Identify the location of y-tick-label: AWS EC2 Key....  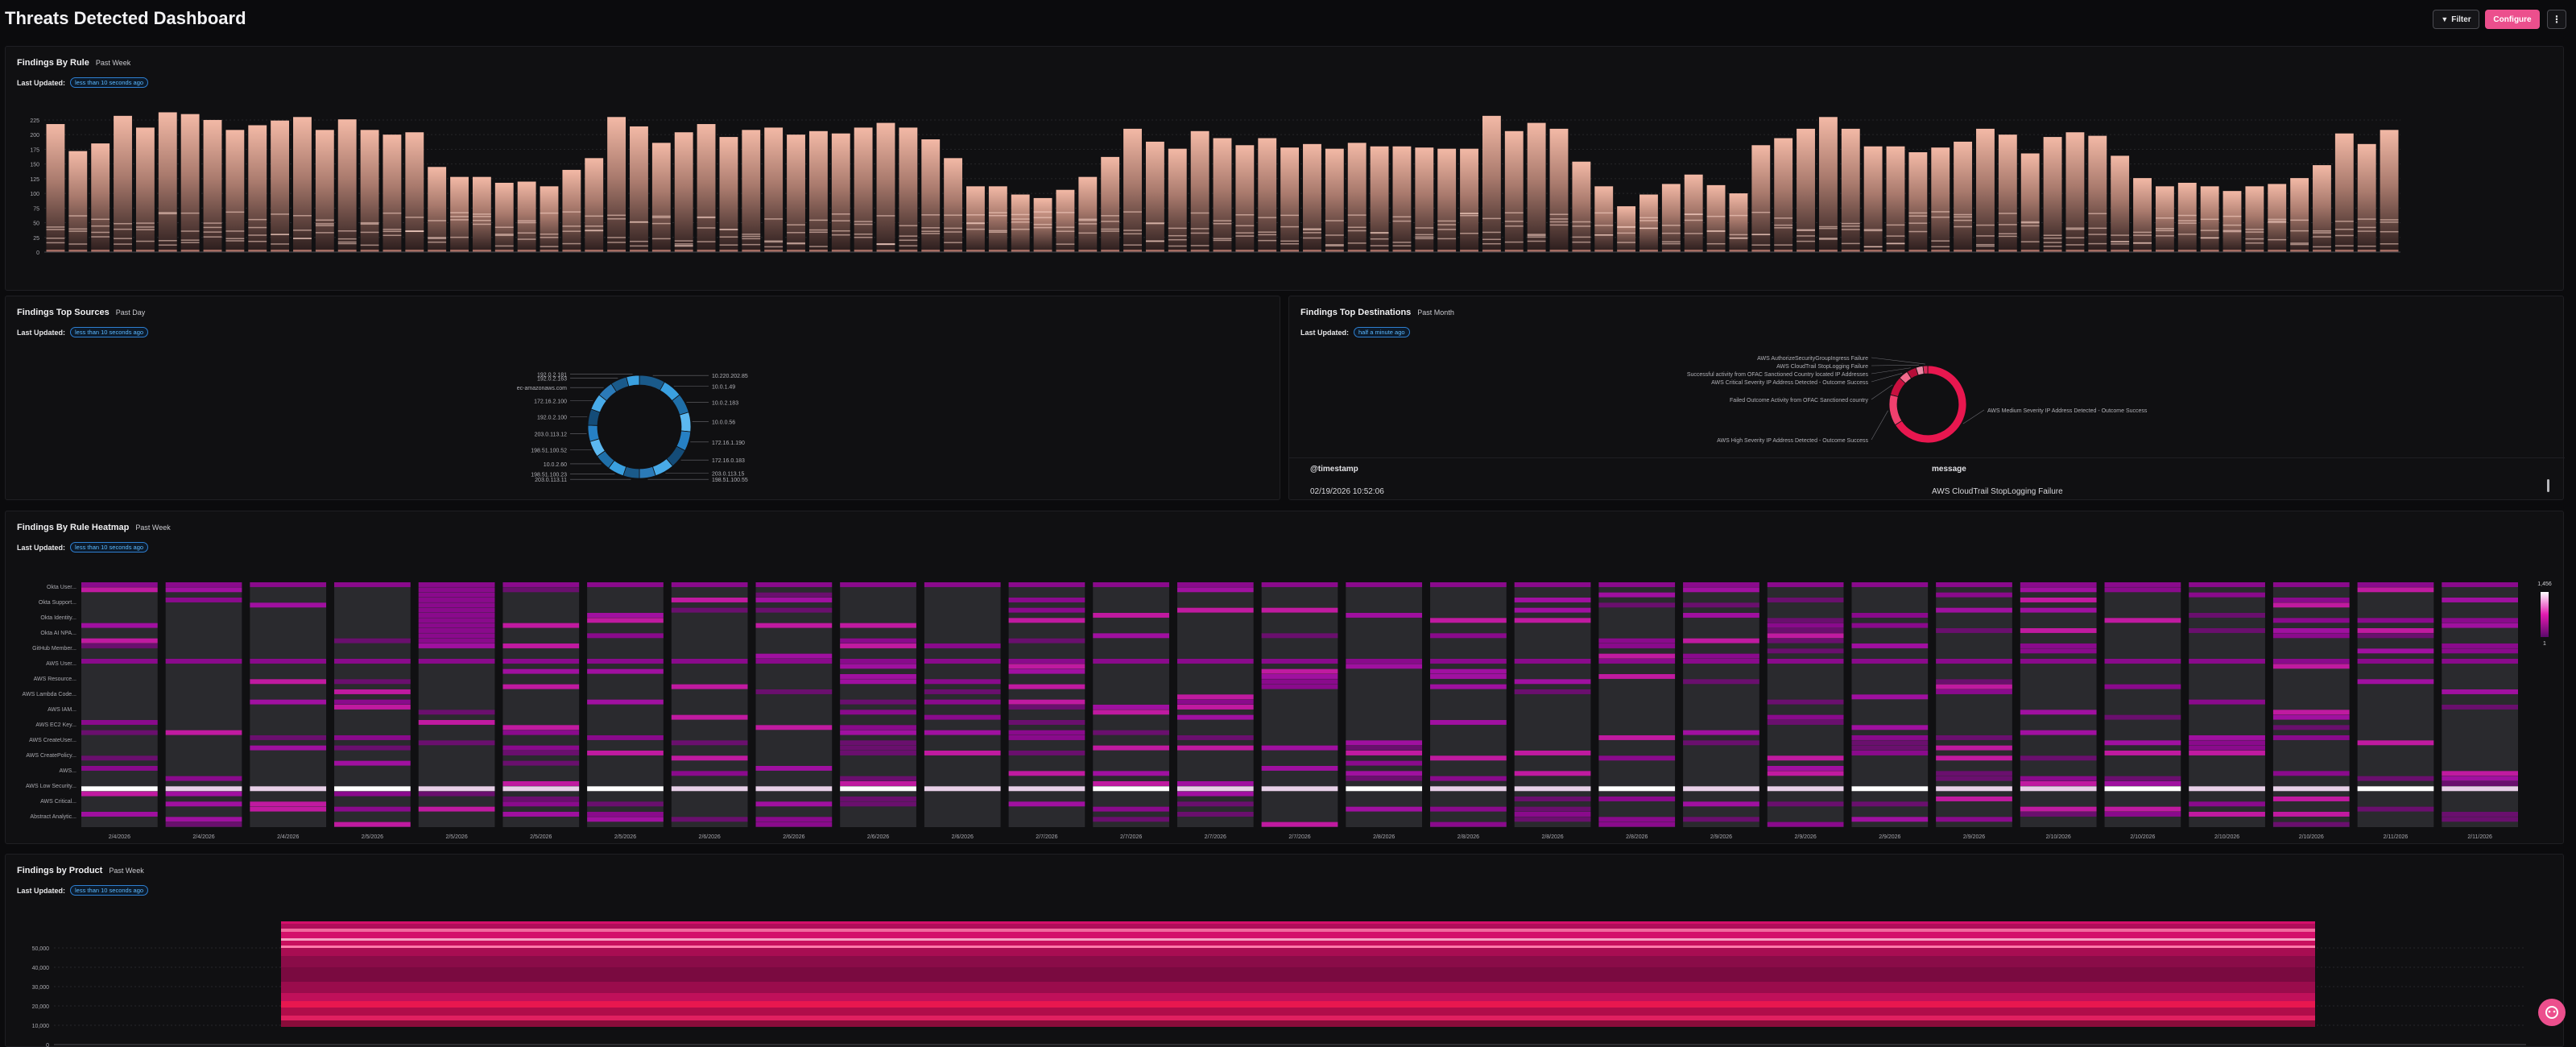
(56, 725).